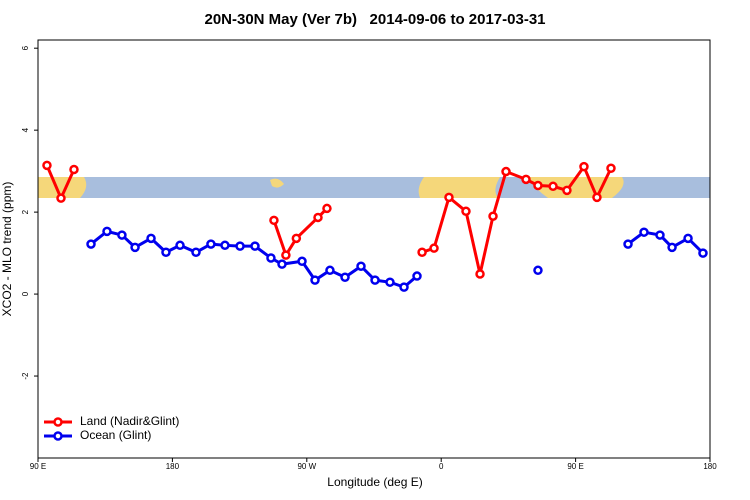 Image resolution: width=750 pixels, height=500 pixels. Describe the element at coordinates (374, 482) in the screenshot. I see `x-axis-title: Longitude (deg E)` at that location.